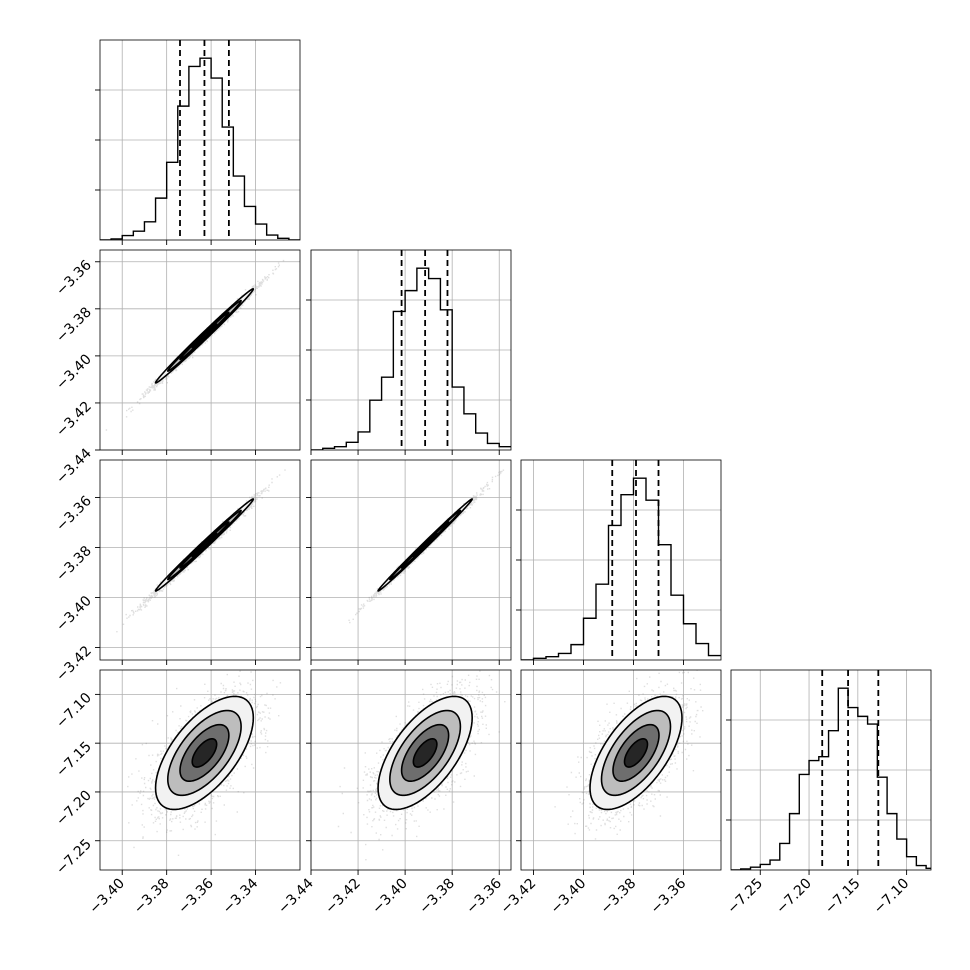 Image resolution: width=970 pixels, height=970 pixels. Describe the element at coordinates (74, 760) in the screenshot. I see `y-tick-label-3-2: −7.15` at that location.